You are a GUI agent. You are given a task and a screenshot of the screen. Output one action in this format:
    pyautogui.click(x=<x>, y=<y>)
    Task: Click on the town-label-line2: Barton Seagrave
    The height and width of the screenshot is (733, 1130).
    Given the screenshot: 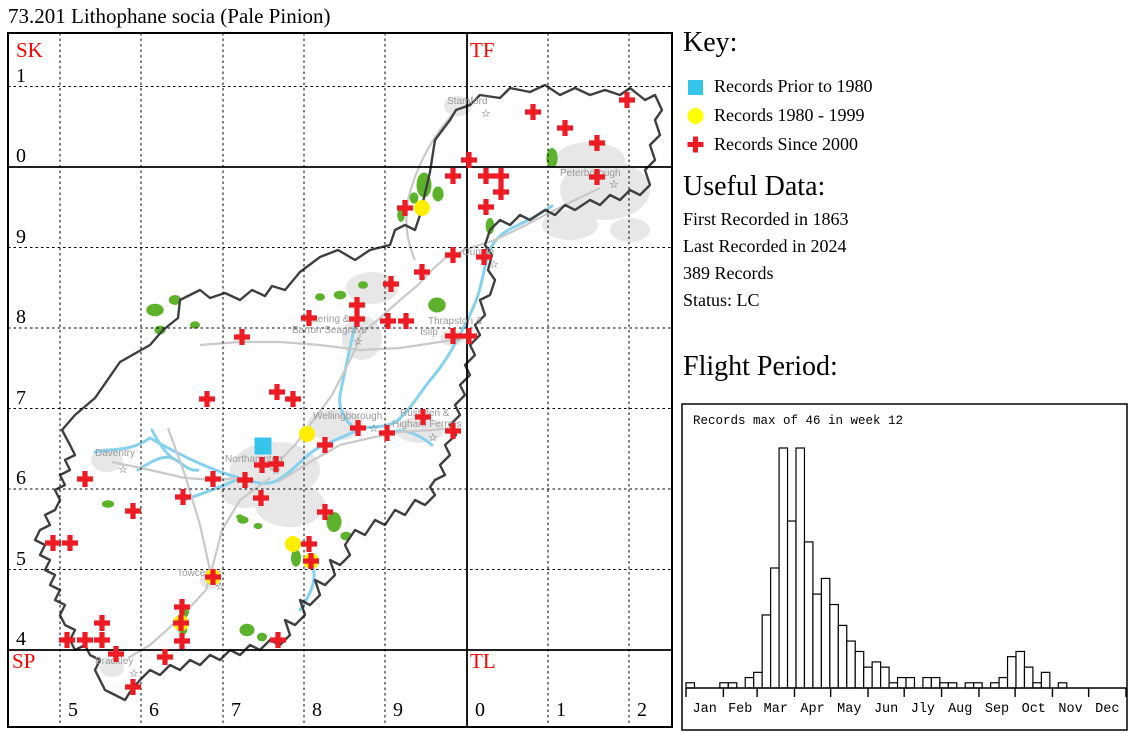 What is the action you would take?
    pyautogui.click(x=329, y=330)
    